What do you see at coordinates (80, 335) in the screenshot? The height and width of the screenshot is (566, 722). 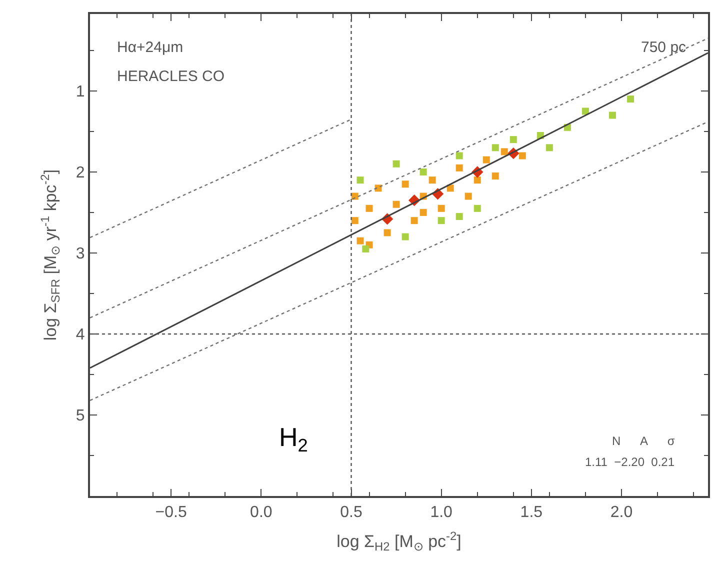 I see `y-tick-label: 4` at bounding box center [80, 335].